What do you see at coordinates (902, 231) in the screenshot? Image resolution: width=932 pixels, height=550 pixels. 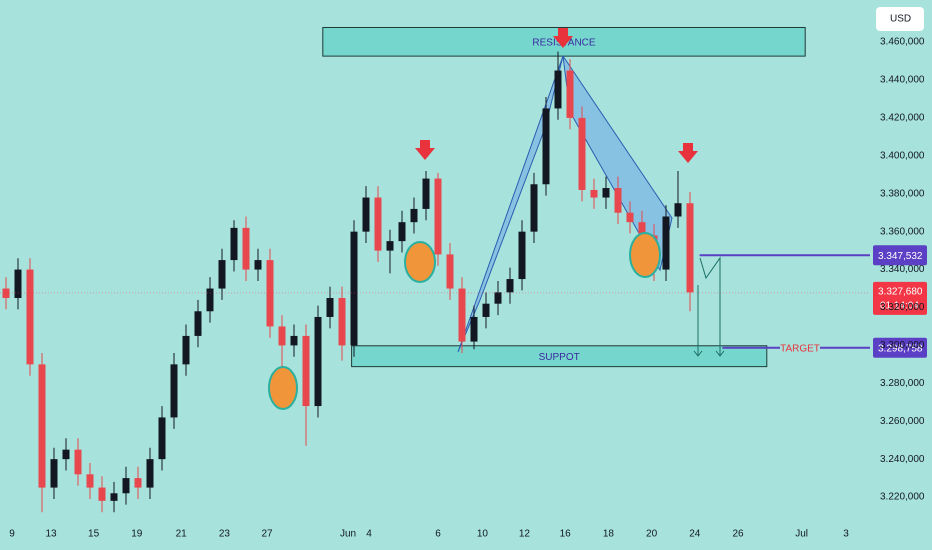 I see `y-tick-label: 3.360,000` at bounding box center [902, 231].